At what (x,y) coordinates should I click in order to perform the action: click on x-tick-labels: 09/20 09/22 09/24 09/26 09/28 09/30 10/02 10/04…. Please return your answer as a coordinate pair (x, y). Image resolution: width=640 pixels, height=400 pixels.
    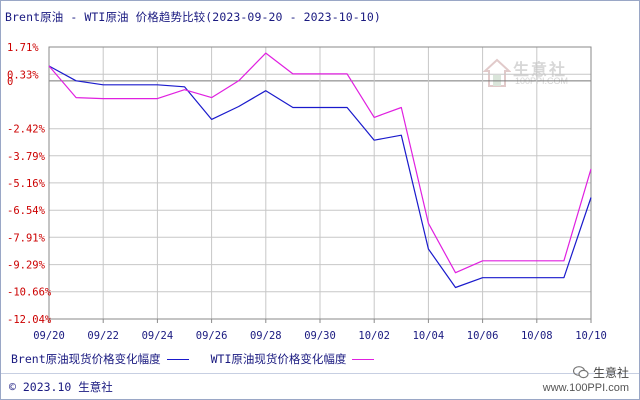
    Looking at the image, I should click on (320, 336).